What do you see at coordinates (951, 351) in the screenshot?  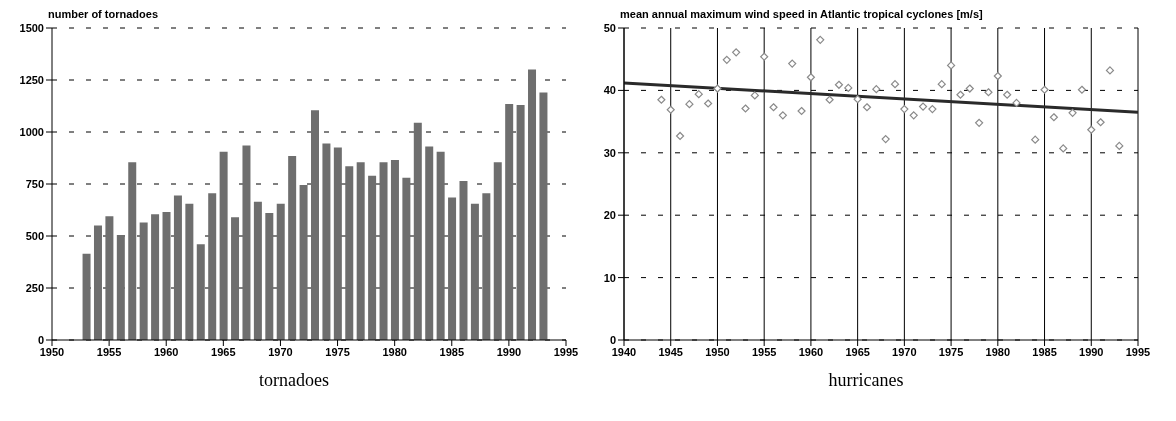 I see `x-tick-label: 1975` at bounding box center [951, 351].